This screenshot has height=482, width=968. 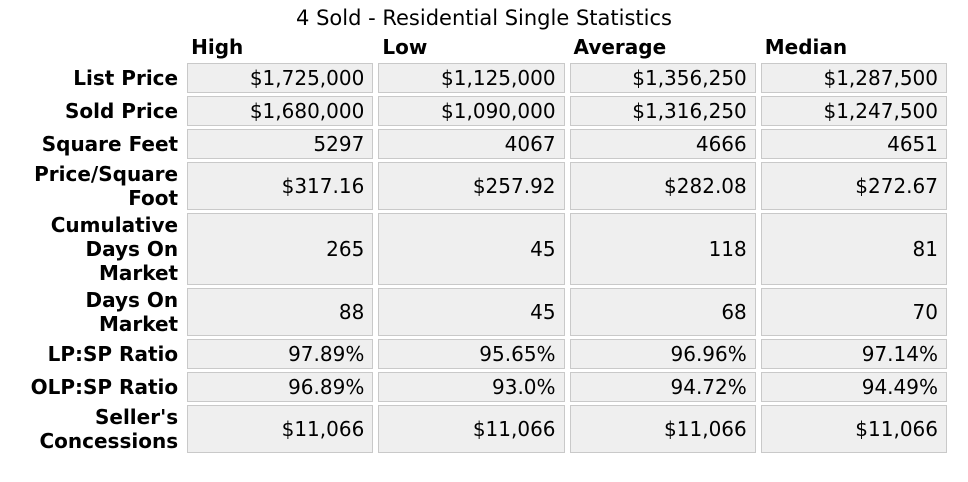 I want to click on stat-cell: $1,356,250, so click(x=662, y=78).